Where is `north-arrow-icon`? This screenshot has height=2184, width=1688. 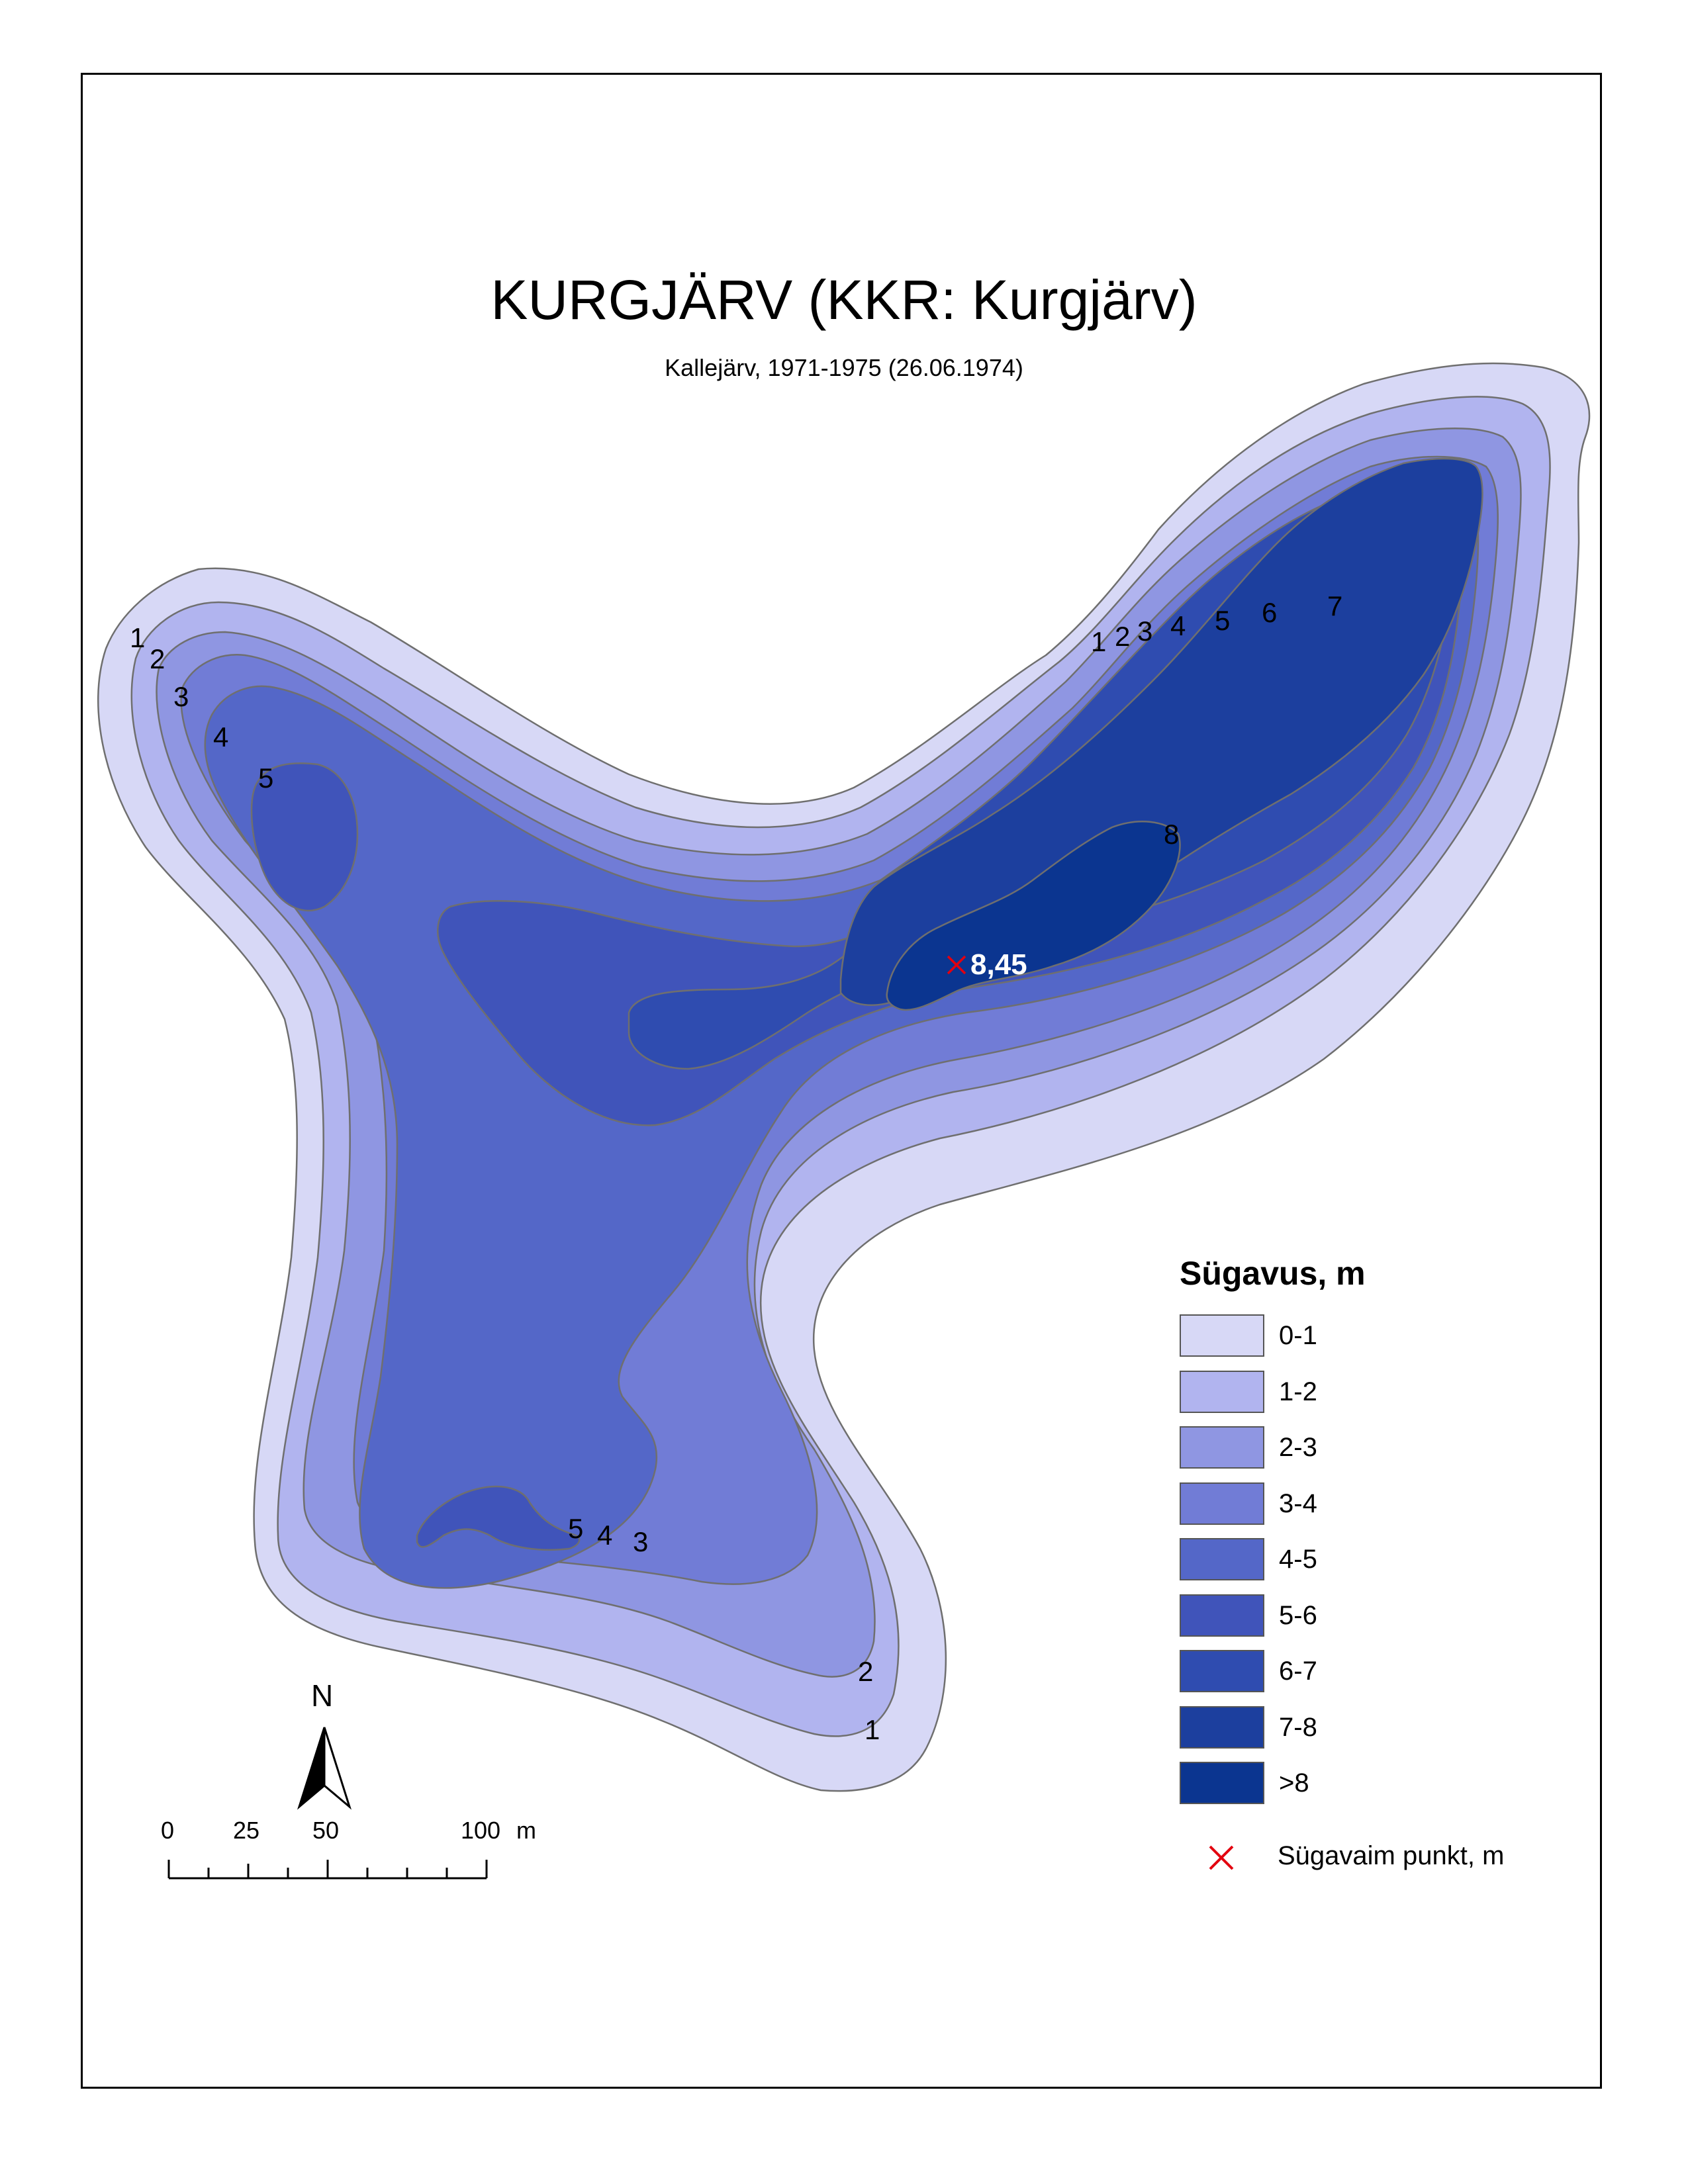 north-arrow-icon is located at coordinates (324, 1769).